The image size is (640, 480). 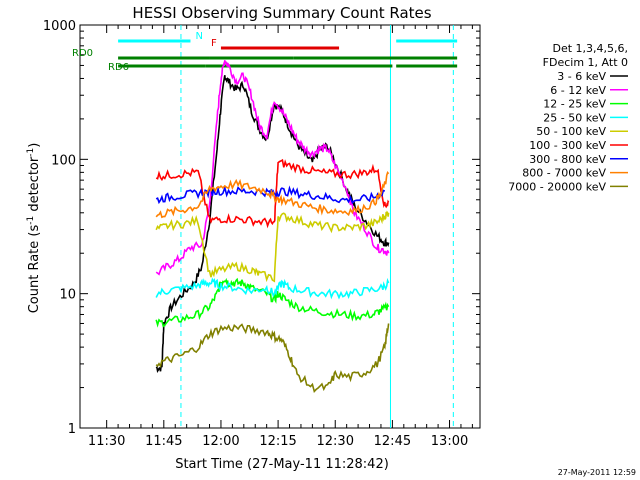 What do you see at coordinates (590, 48) in the screenshot?
I see `legend-header-1: Det 1,3,4,5,6,` at bounding box center [590, 48].